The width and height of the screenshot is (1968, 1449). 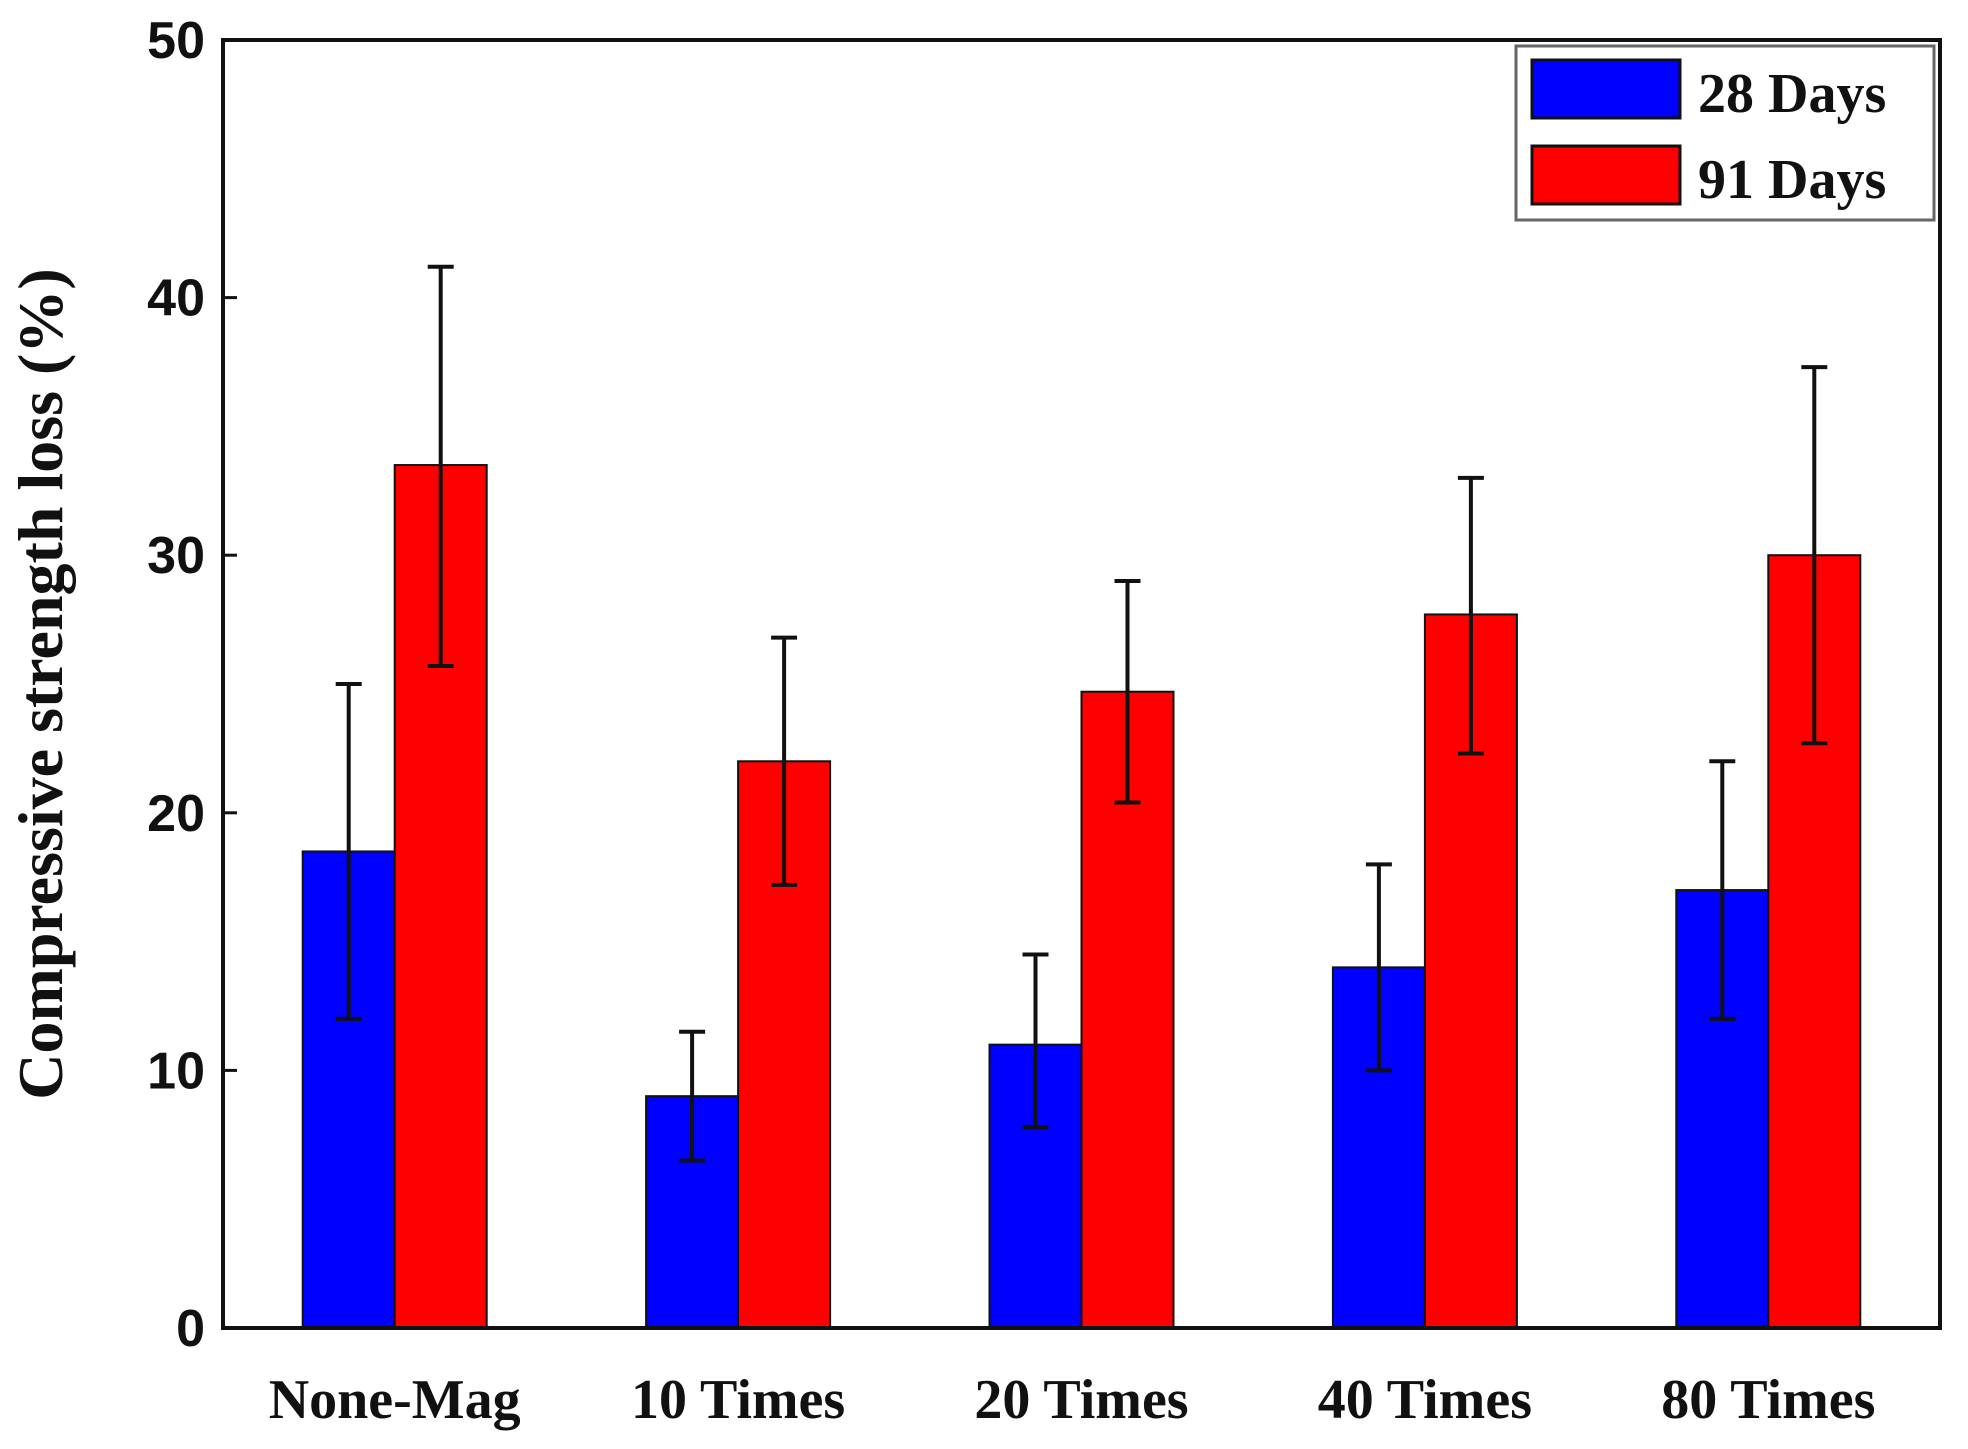 What do you see at coordinates (176, 299) in the screenshot?
I see `y-tick-label: 40` at bounding box center [176, 299].